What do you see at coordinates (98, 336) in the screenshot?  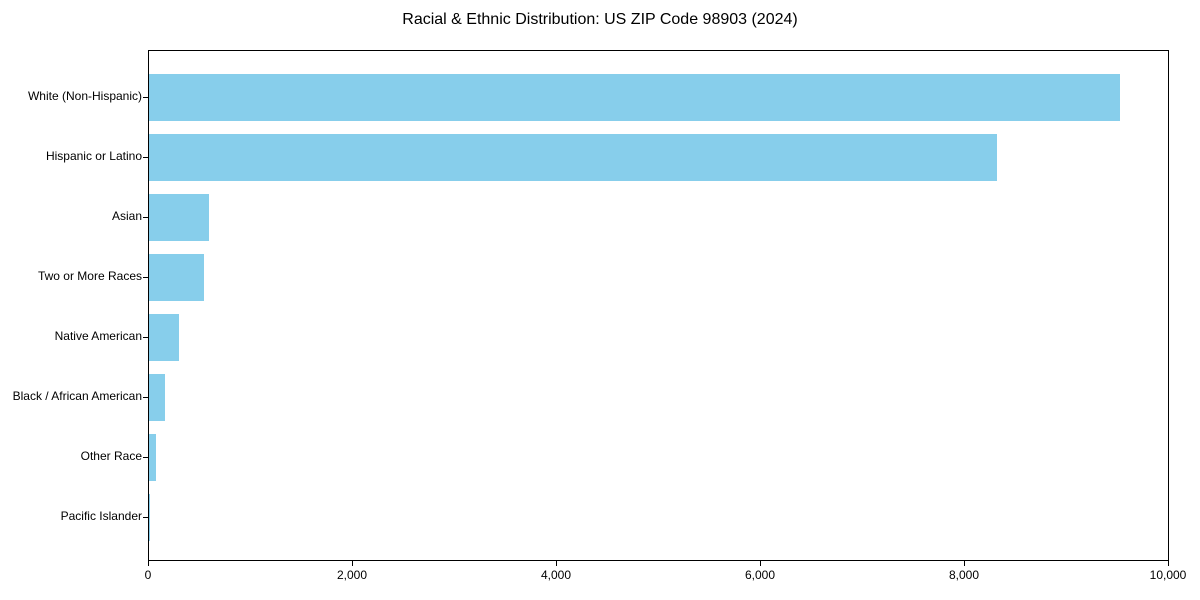 I see `y-tick-label: Native American` at bounding box center [98, 336].